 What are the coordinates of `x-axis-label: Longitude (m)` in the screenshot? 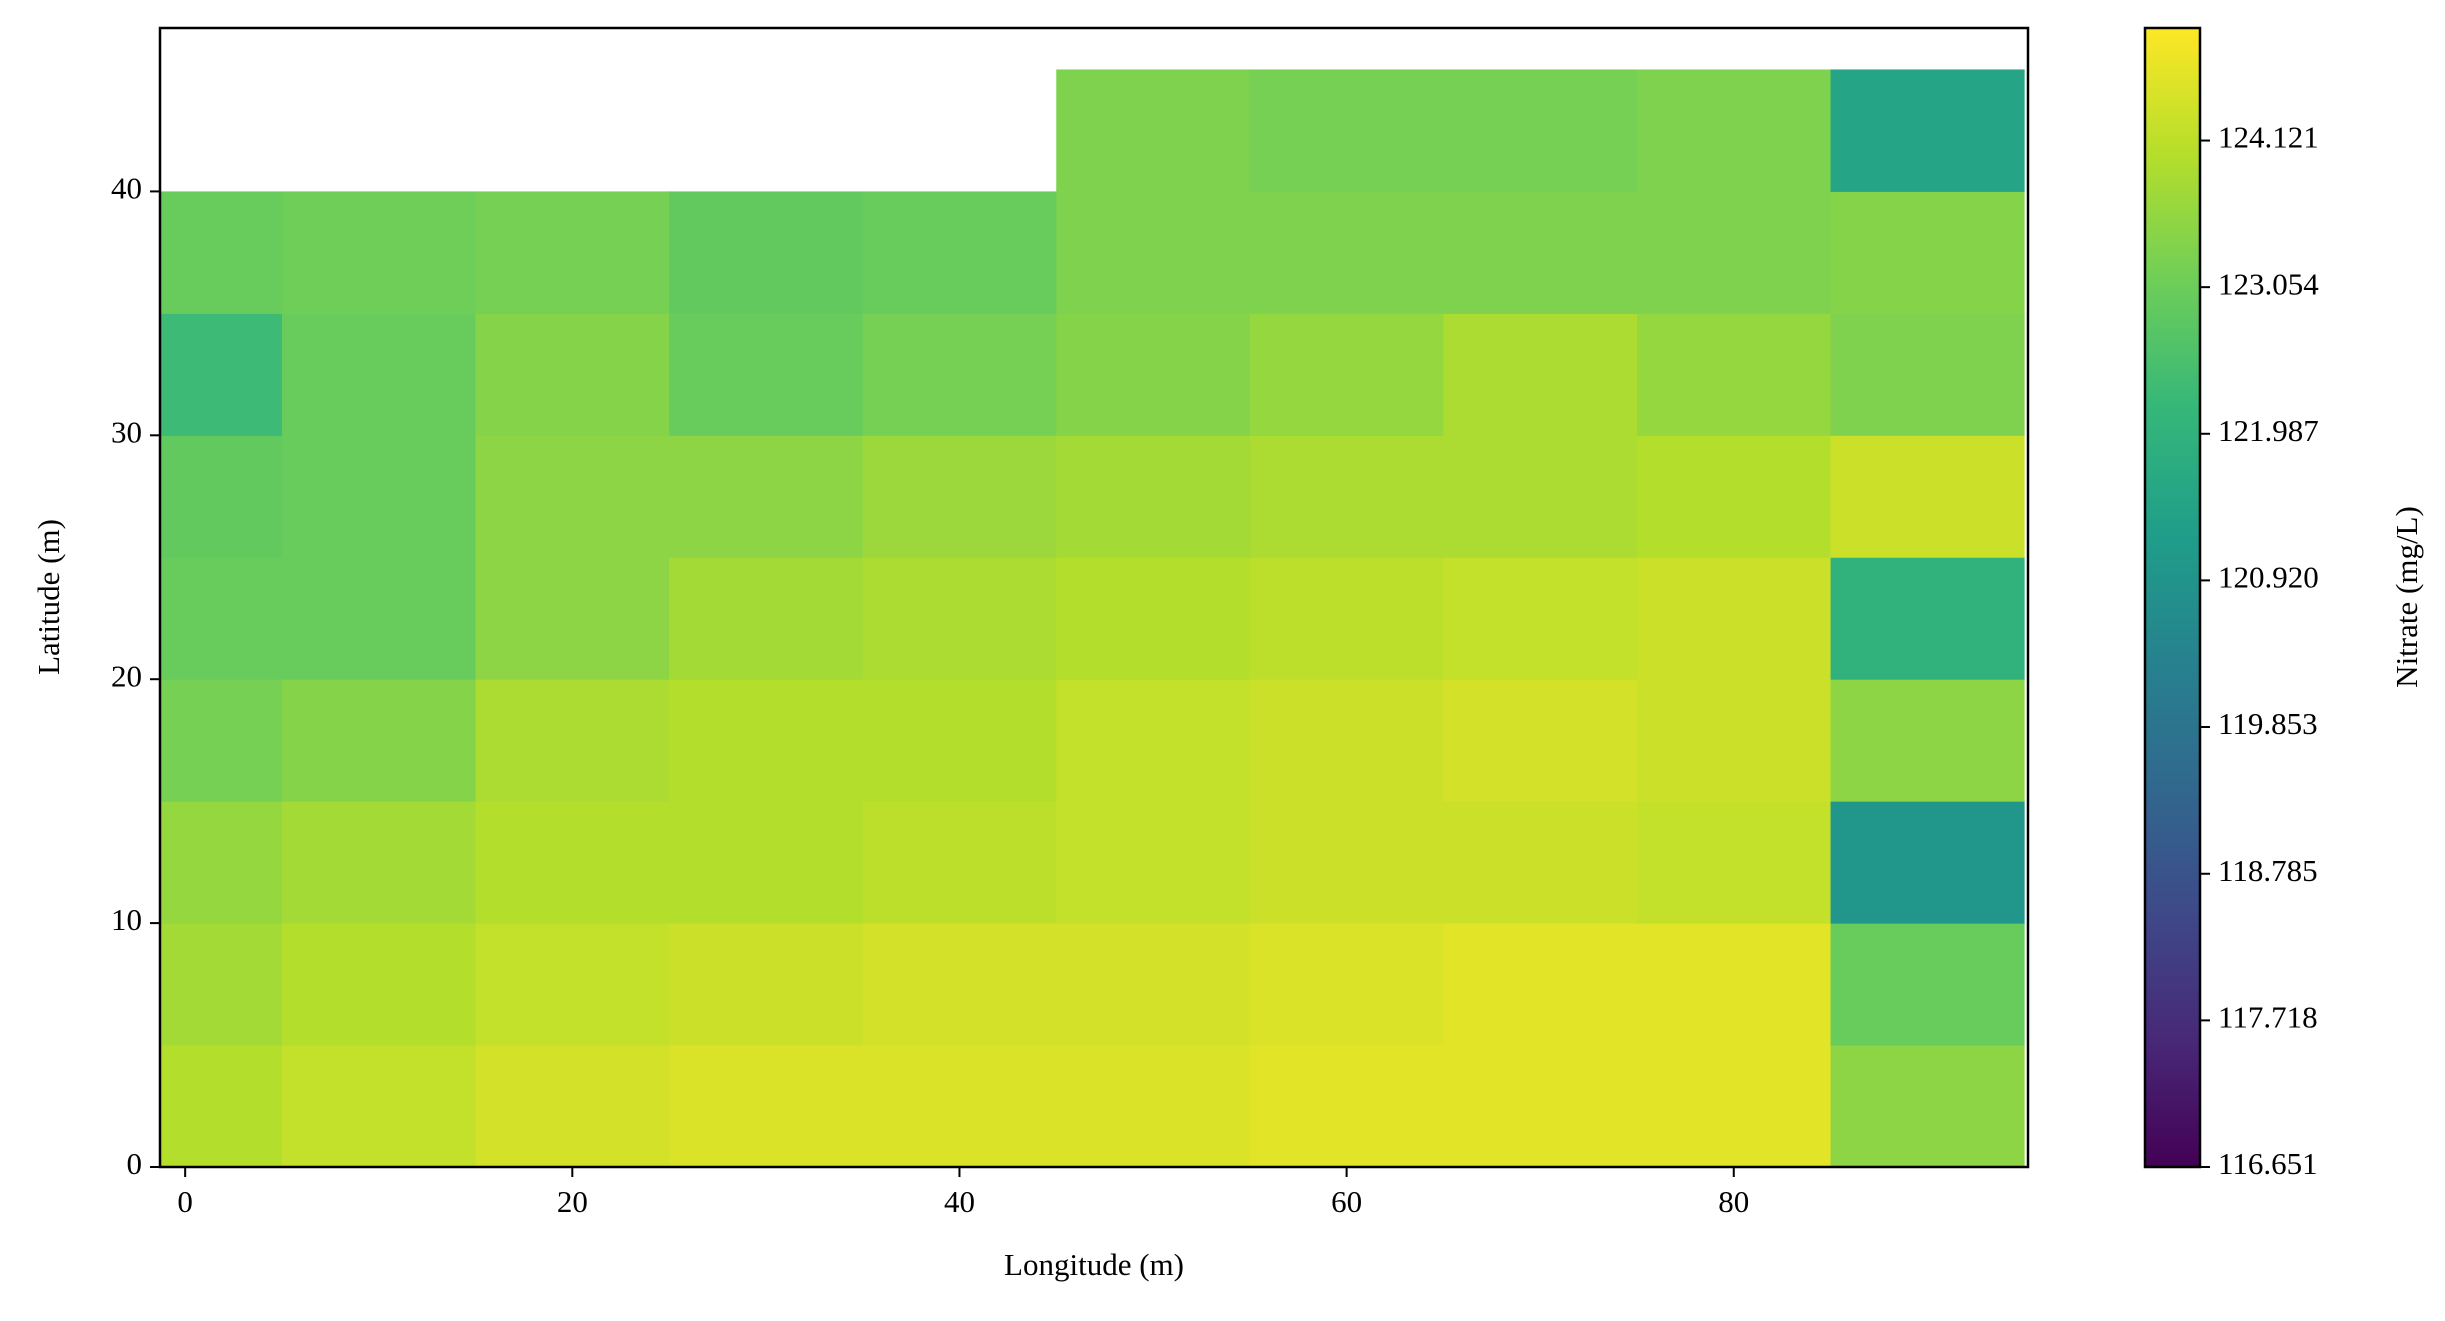 It's located at (1094, 1264).